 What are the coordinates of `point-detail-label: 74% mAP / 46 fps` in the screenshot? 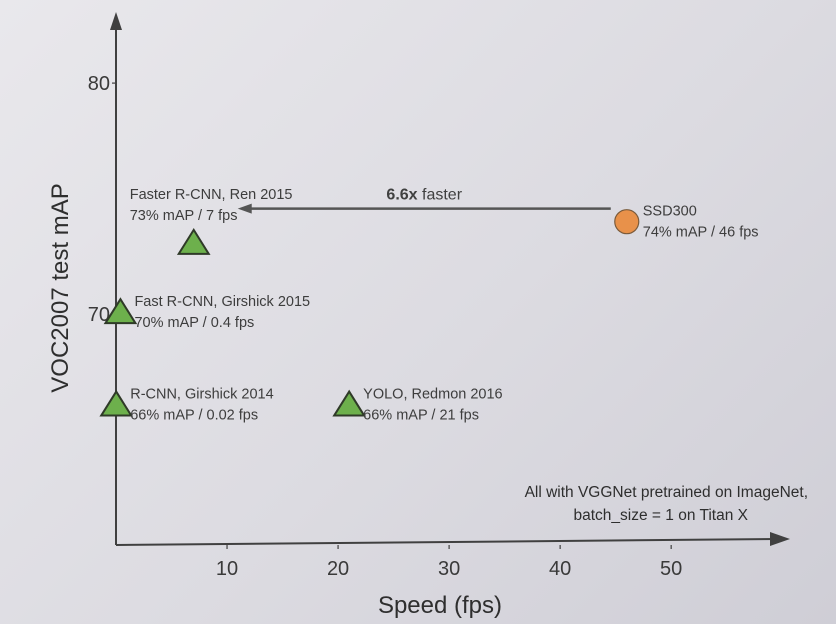 It's located at (701, 233).